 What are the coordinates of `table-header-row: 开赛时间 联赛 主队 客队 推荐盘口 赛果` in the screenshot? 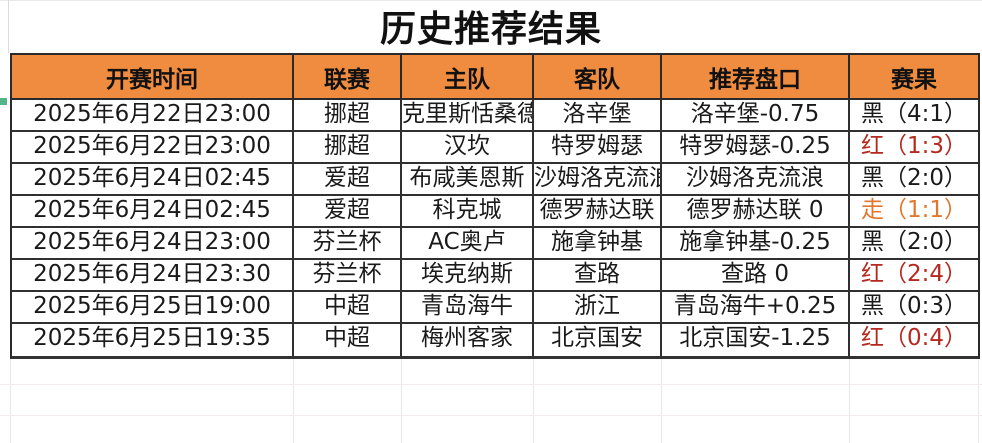 It's located at (495, 77).